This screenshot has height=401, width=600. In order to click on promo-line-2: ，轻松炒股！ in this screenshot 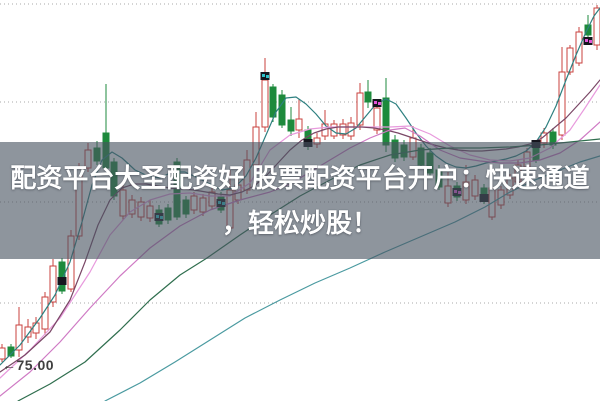, I will do `click(299, 222)`.